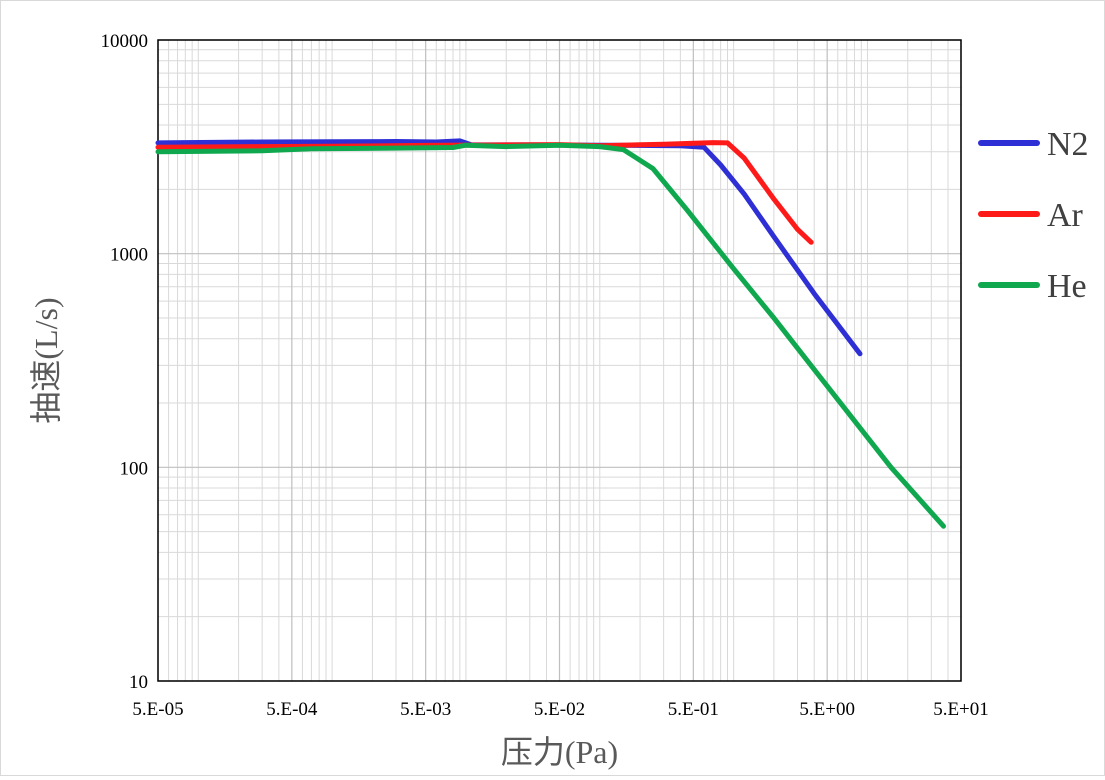 The width and height of the screenshot is (1105, 780). What do you see at coordinates (125, 41) in the screenshot?
I see `y-tick-label: 10000` at bounding box center [125, 41].